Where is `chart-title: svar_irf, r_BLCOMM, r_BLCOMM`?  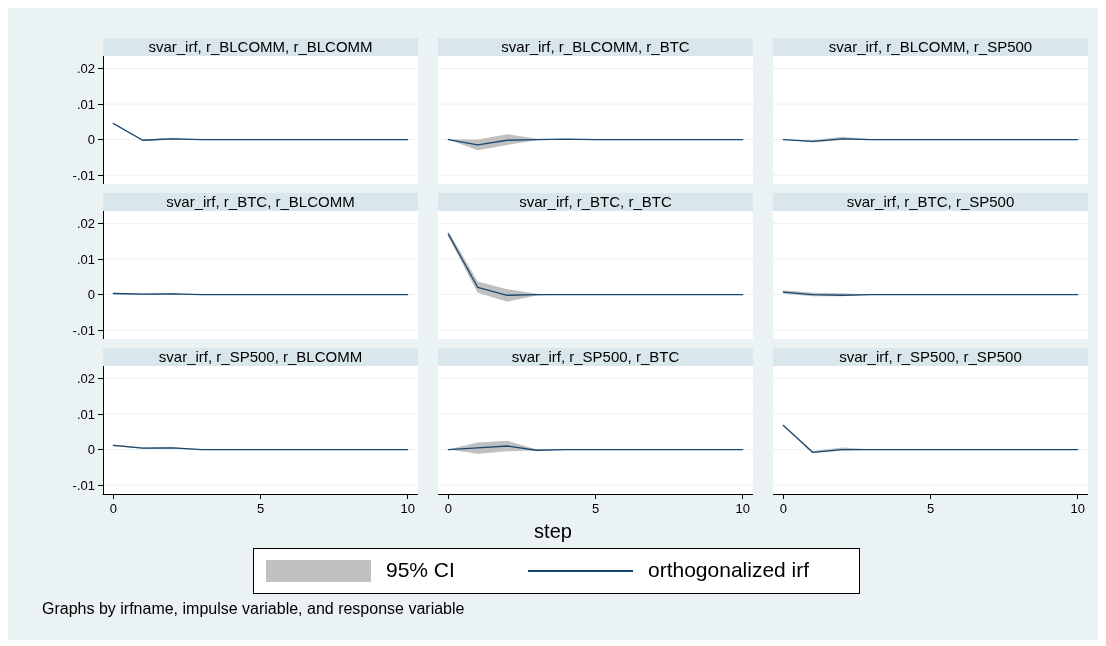 chart-title: svar_irf, r_BLCOMM, r_BLCOMM is located at coordinates (260, 47).